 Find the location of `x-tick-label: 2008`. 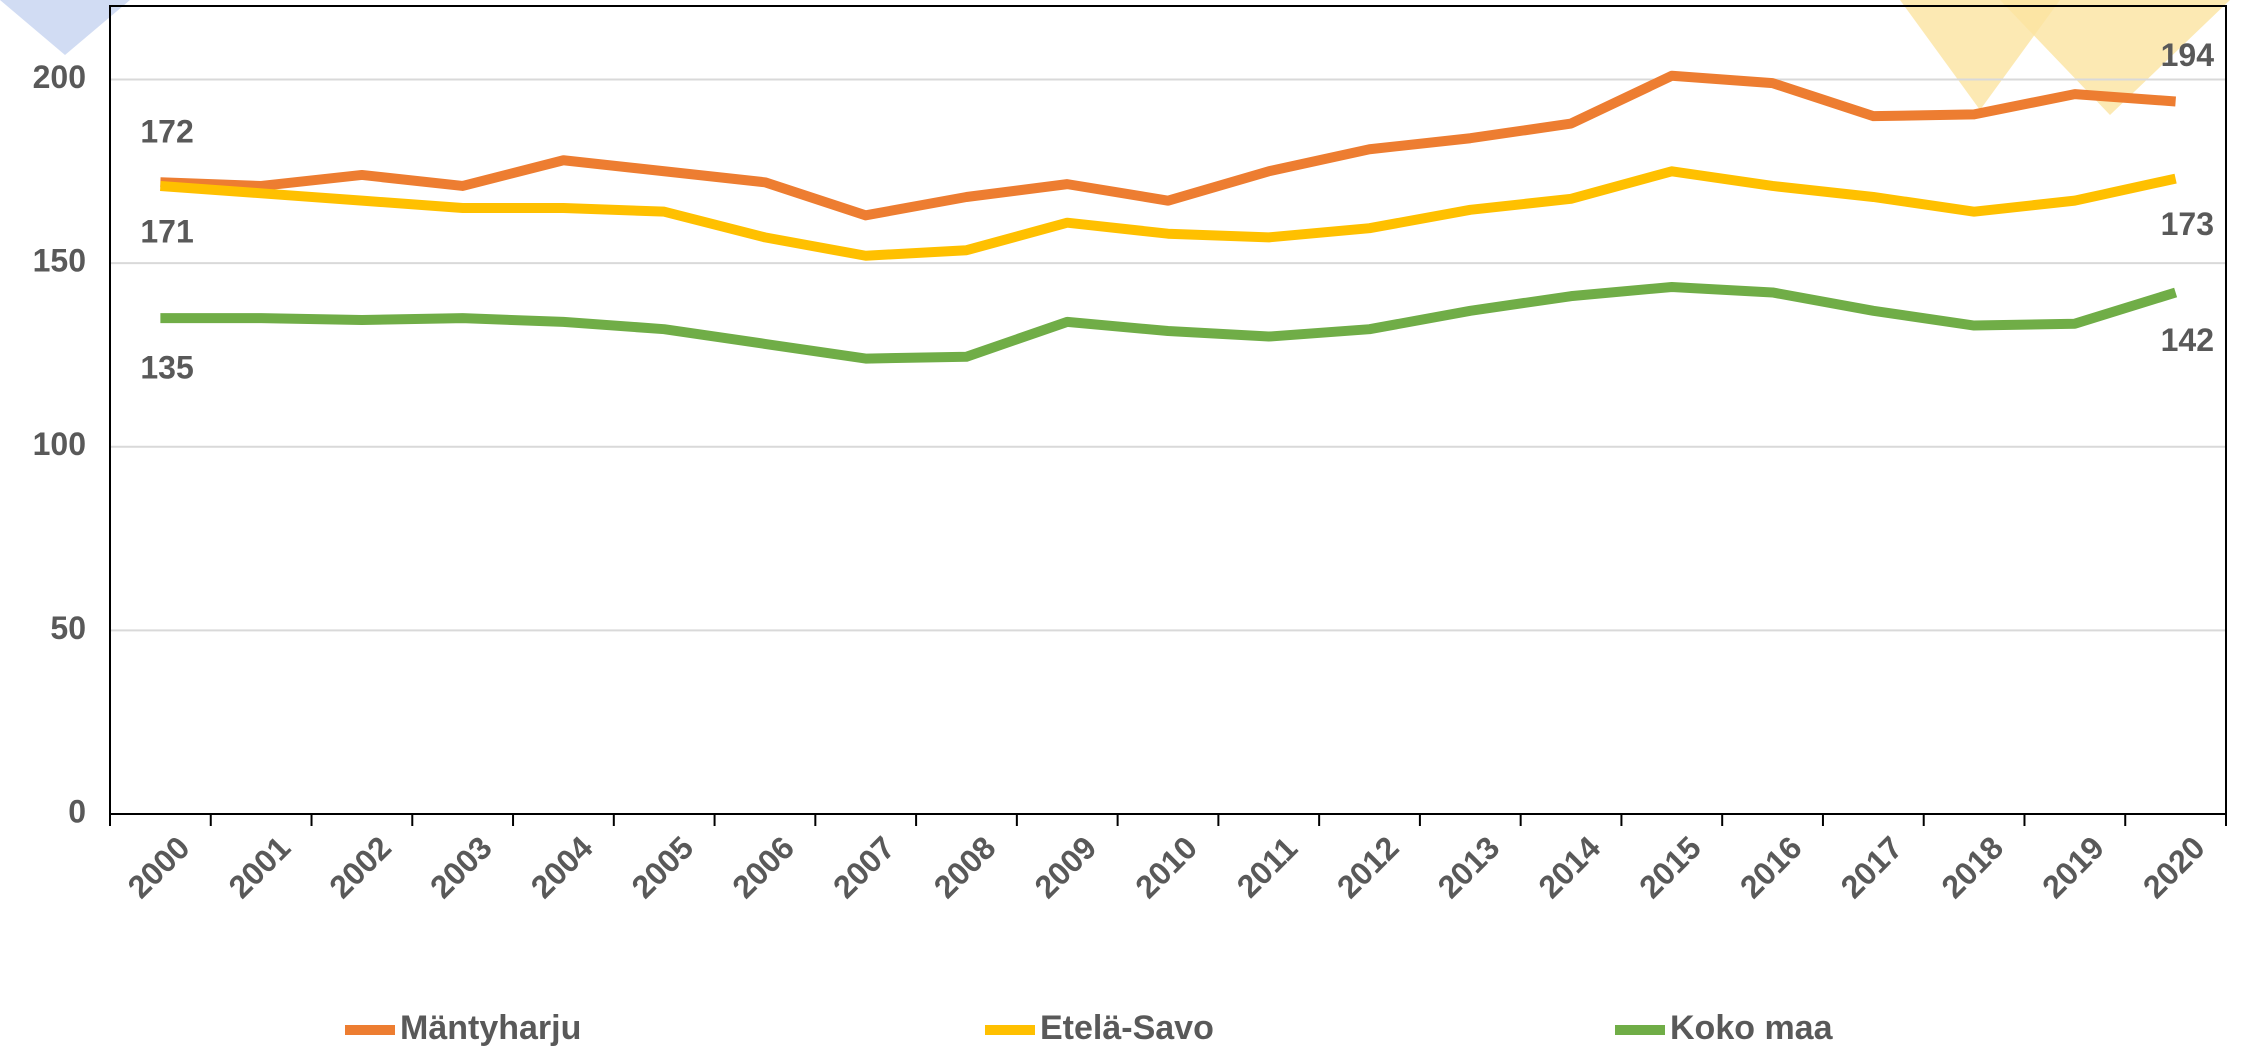

x-tick-label: 2008 is located at coordinates (965, 867).